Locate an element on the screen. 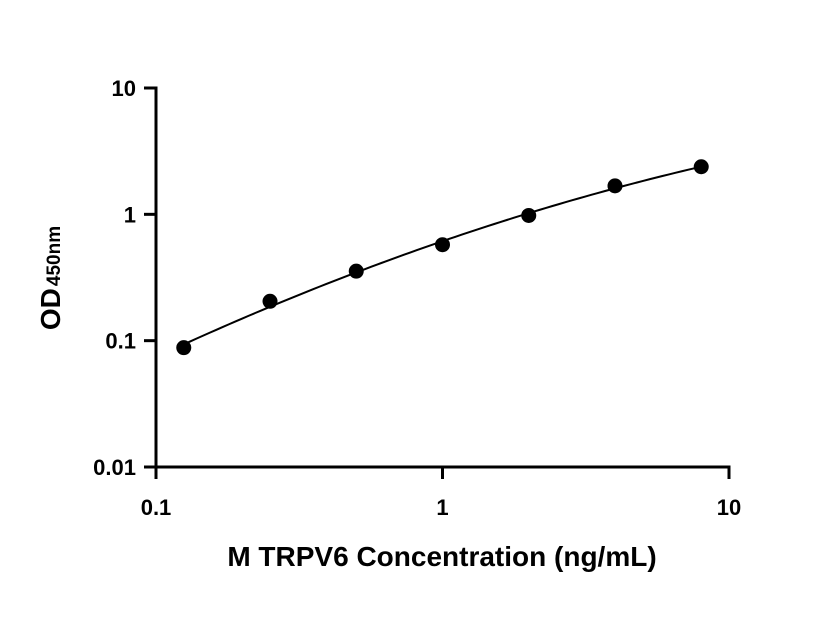 The width and height of the screenshot is (816, 640). y-axis-title: OD450nm is located at coordinates (50, 278).